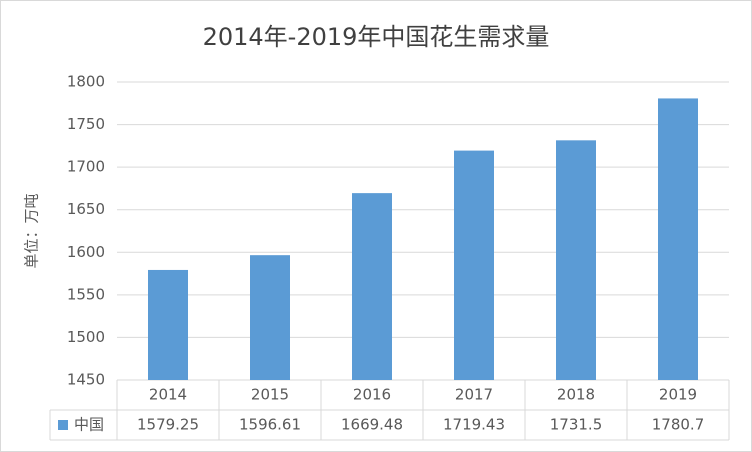  I want to click on table-value: 1596.61, so click(270, 425).